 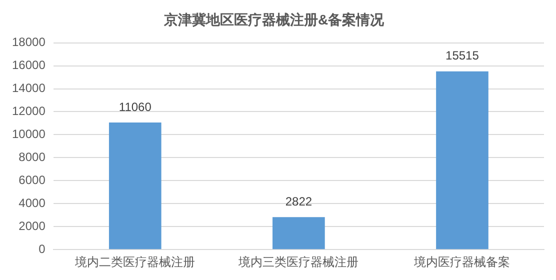 What do you see at coordinates (461, 262) in the screenshot?
I see `x-tick-label: 境内医疗器械备案` at bounding box center [461, 262].